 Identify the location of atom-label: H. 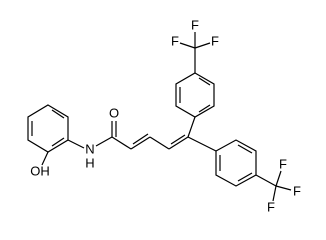
(89, 162).